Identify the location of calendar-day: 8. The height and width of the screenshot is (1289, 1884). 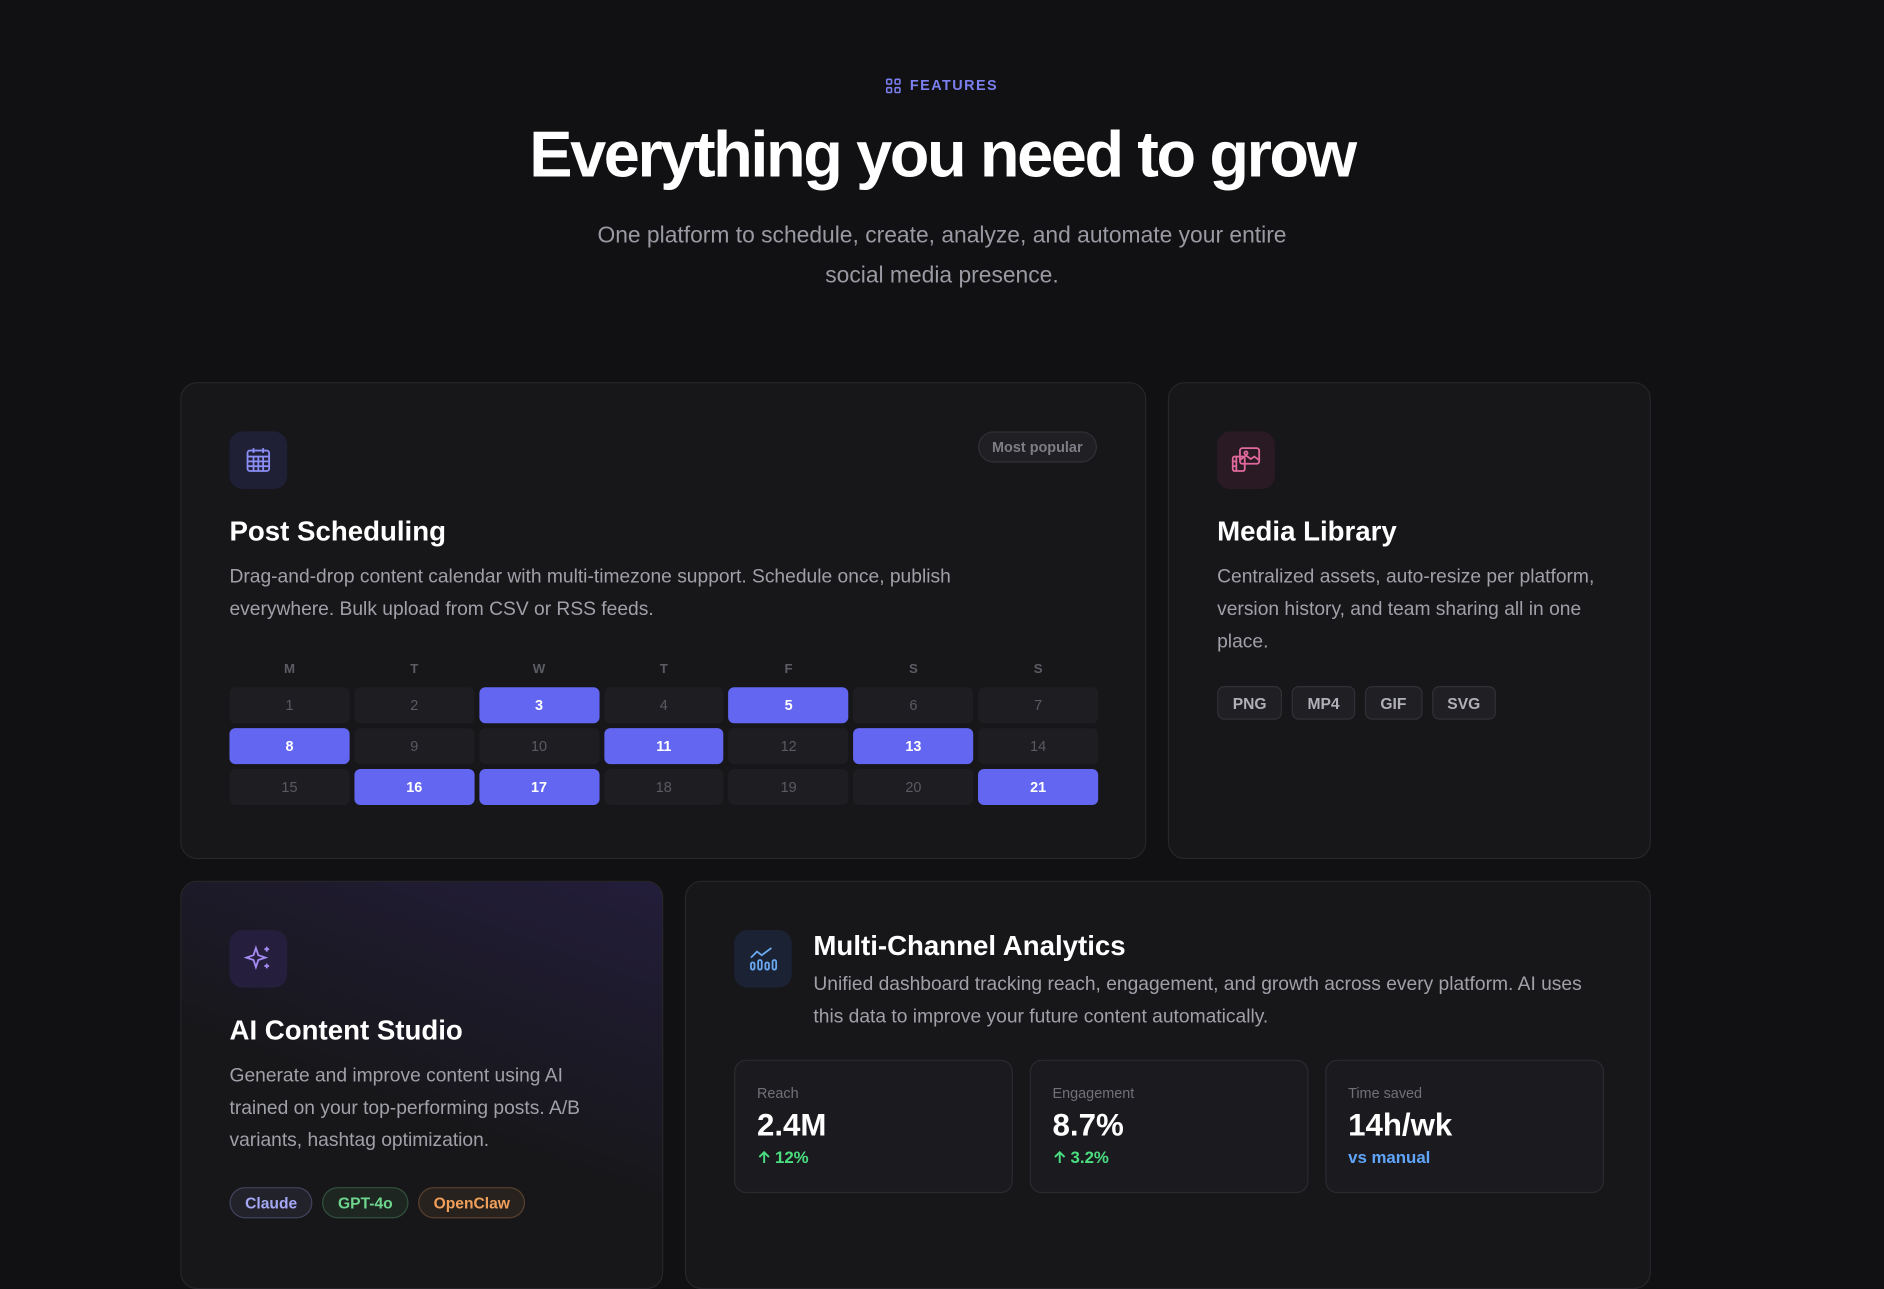
(289, 746).